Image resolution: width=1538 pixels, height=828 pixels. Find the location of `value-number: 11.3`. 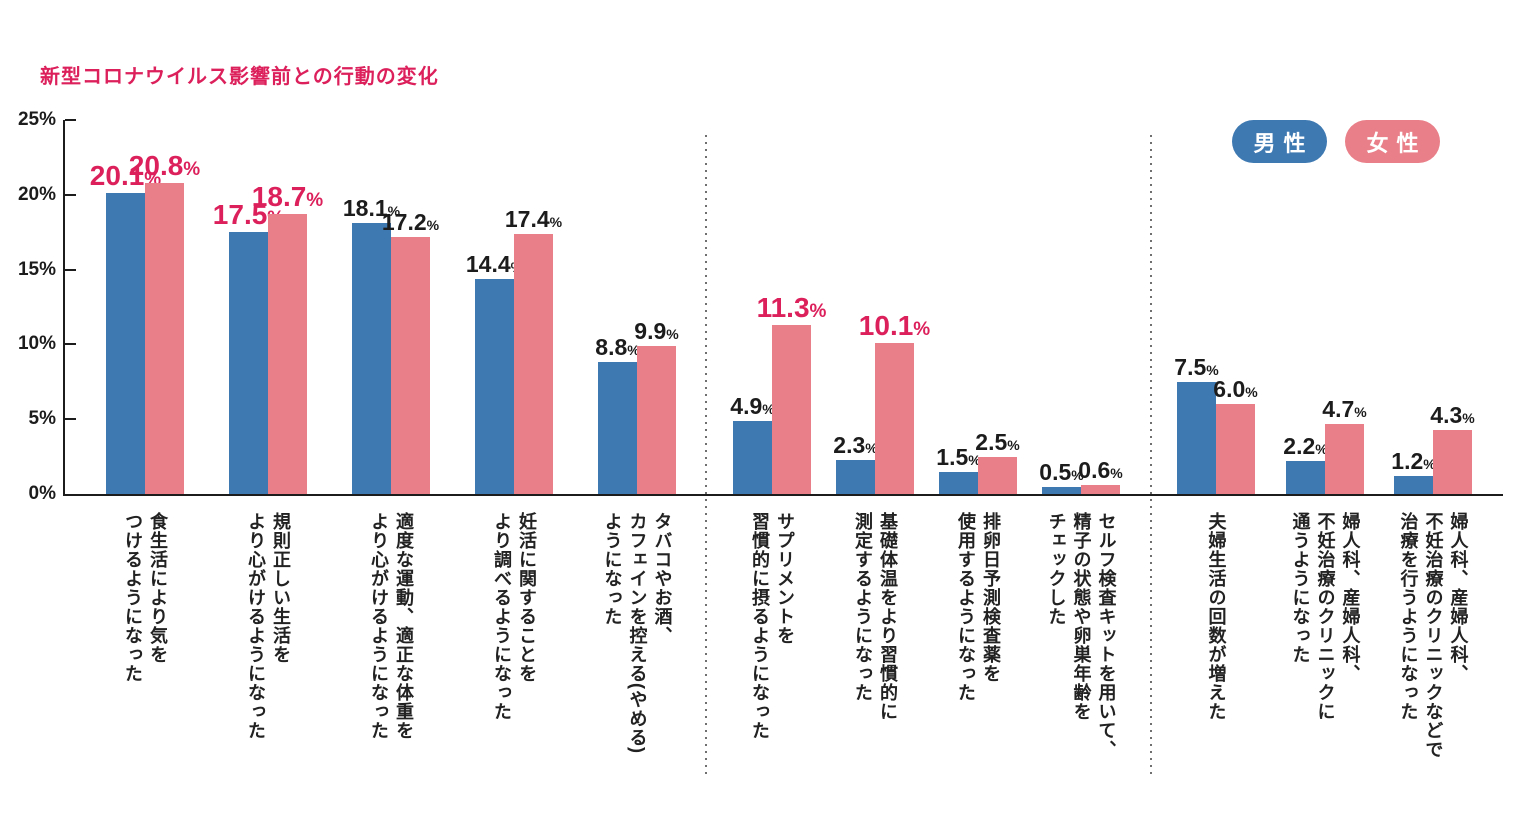

value-number: 11.3 is located at coordinates (783, 307).